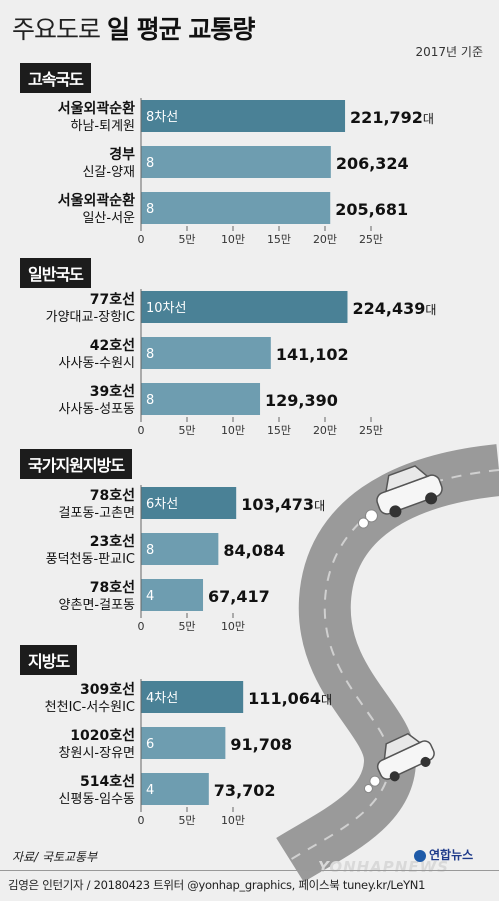 This screenshot has height=901, width=499. What do you see at coordinates (254, 550) in the screenshot?
I see `value-label: 84,084` at bounding box center [254, 550].